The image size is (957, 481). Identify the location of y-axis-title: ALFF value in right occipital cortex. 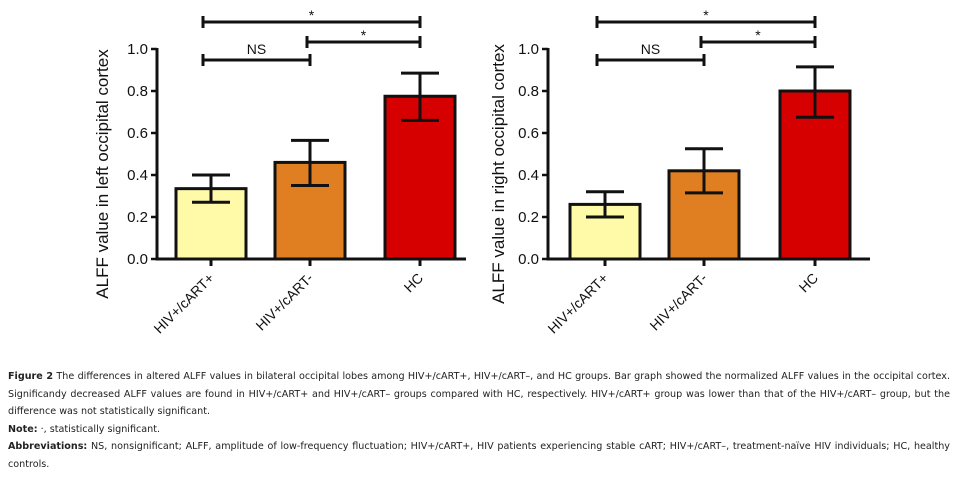
(498, 174).